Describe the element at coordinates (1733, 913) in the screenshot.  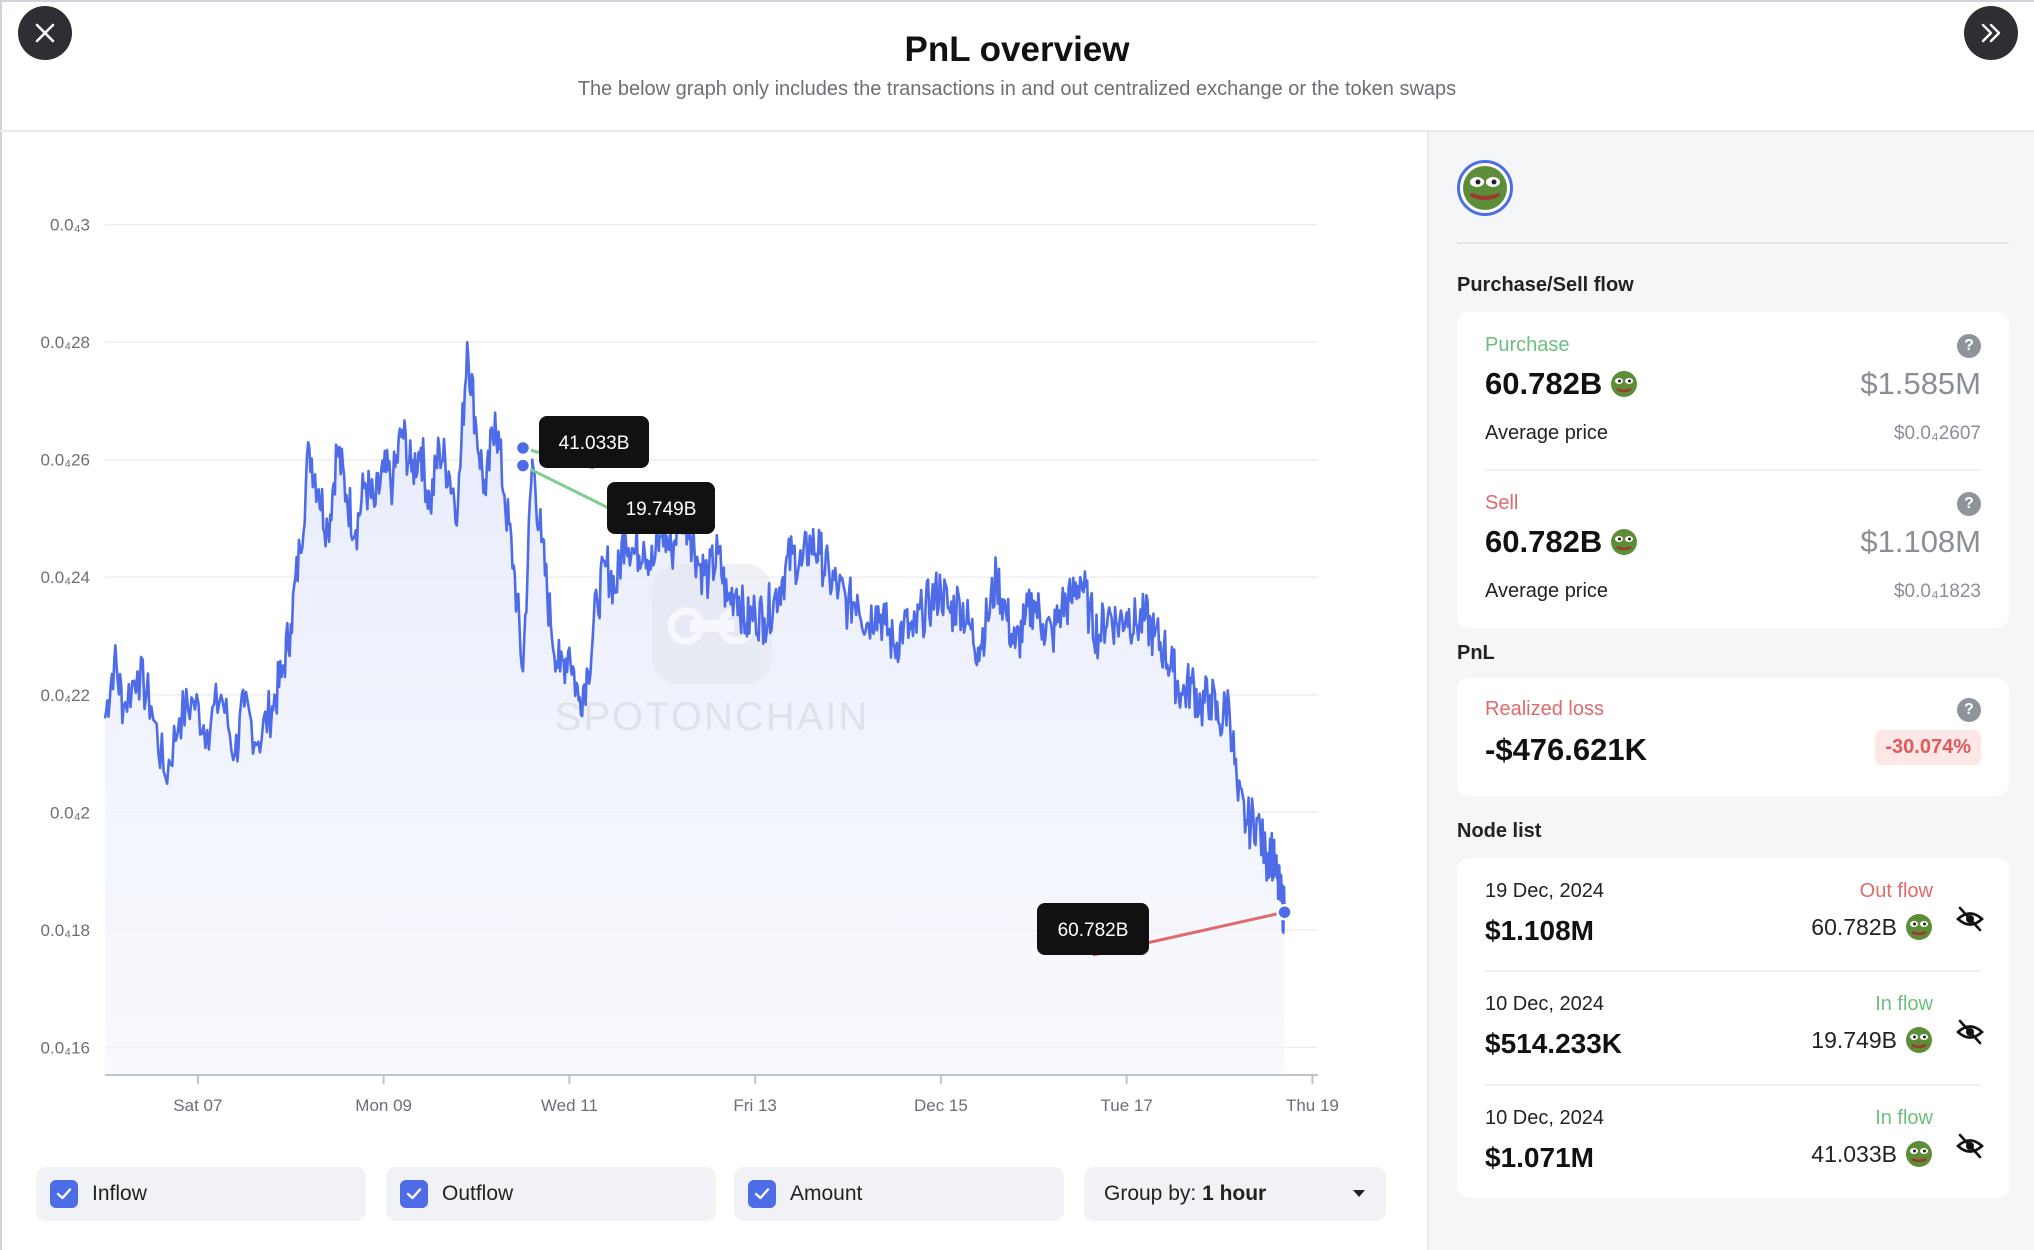
I see `list-item: 19 Dec, 2024 $1.108M Out flow 60.782B` at that location.